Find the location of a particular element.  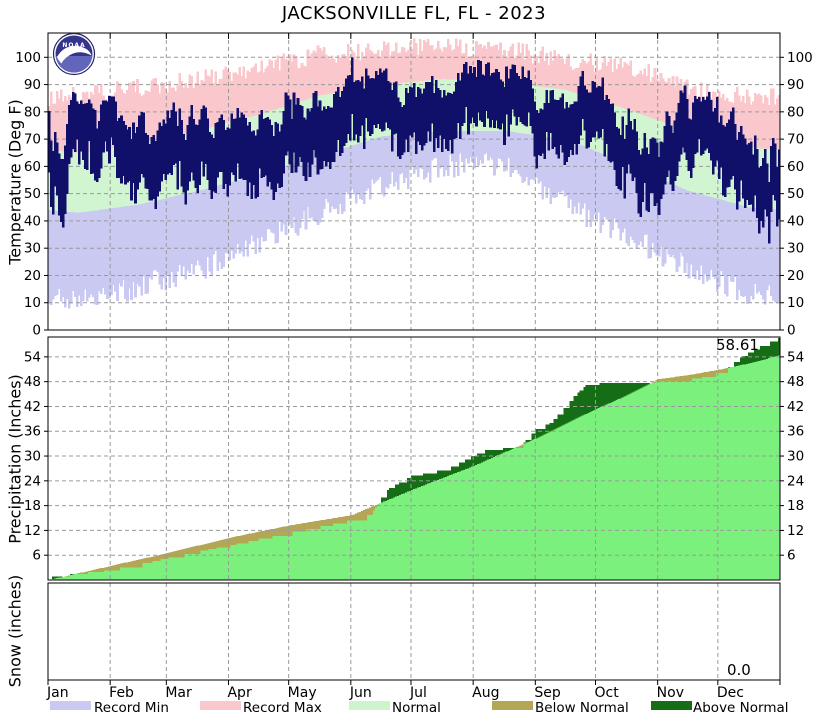

legend-item-above-normal: Above Normal is located at coordinates (720, 708).